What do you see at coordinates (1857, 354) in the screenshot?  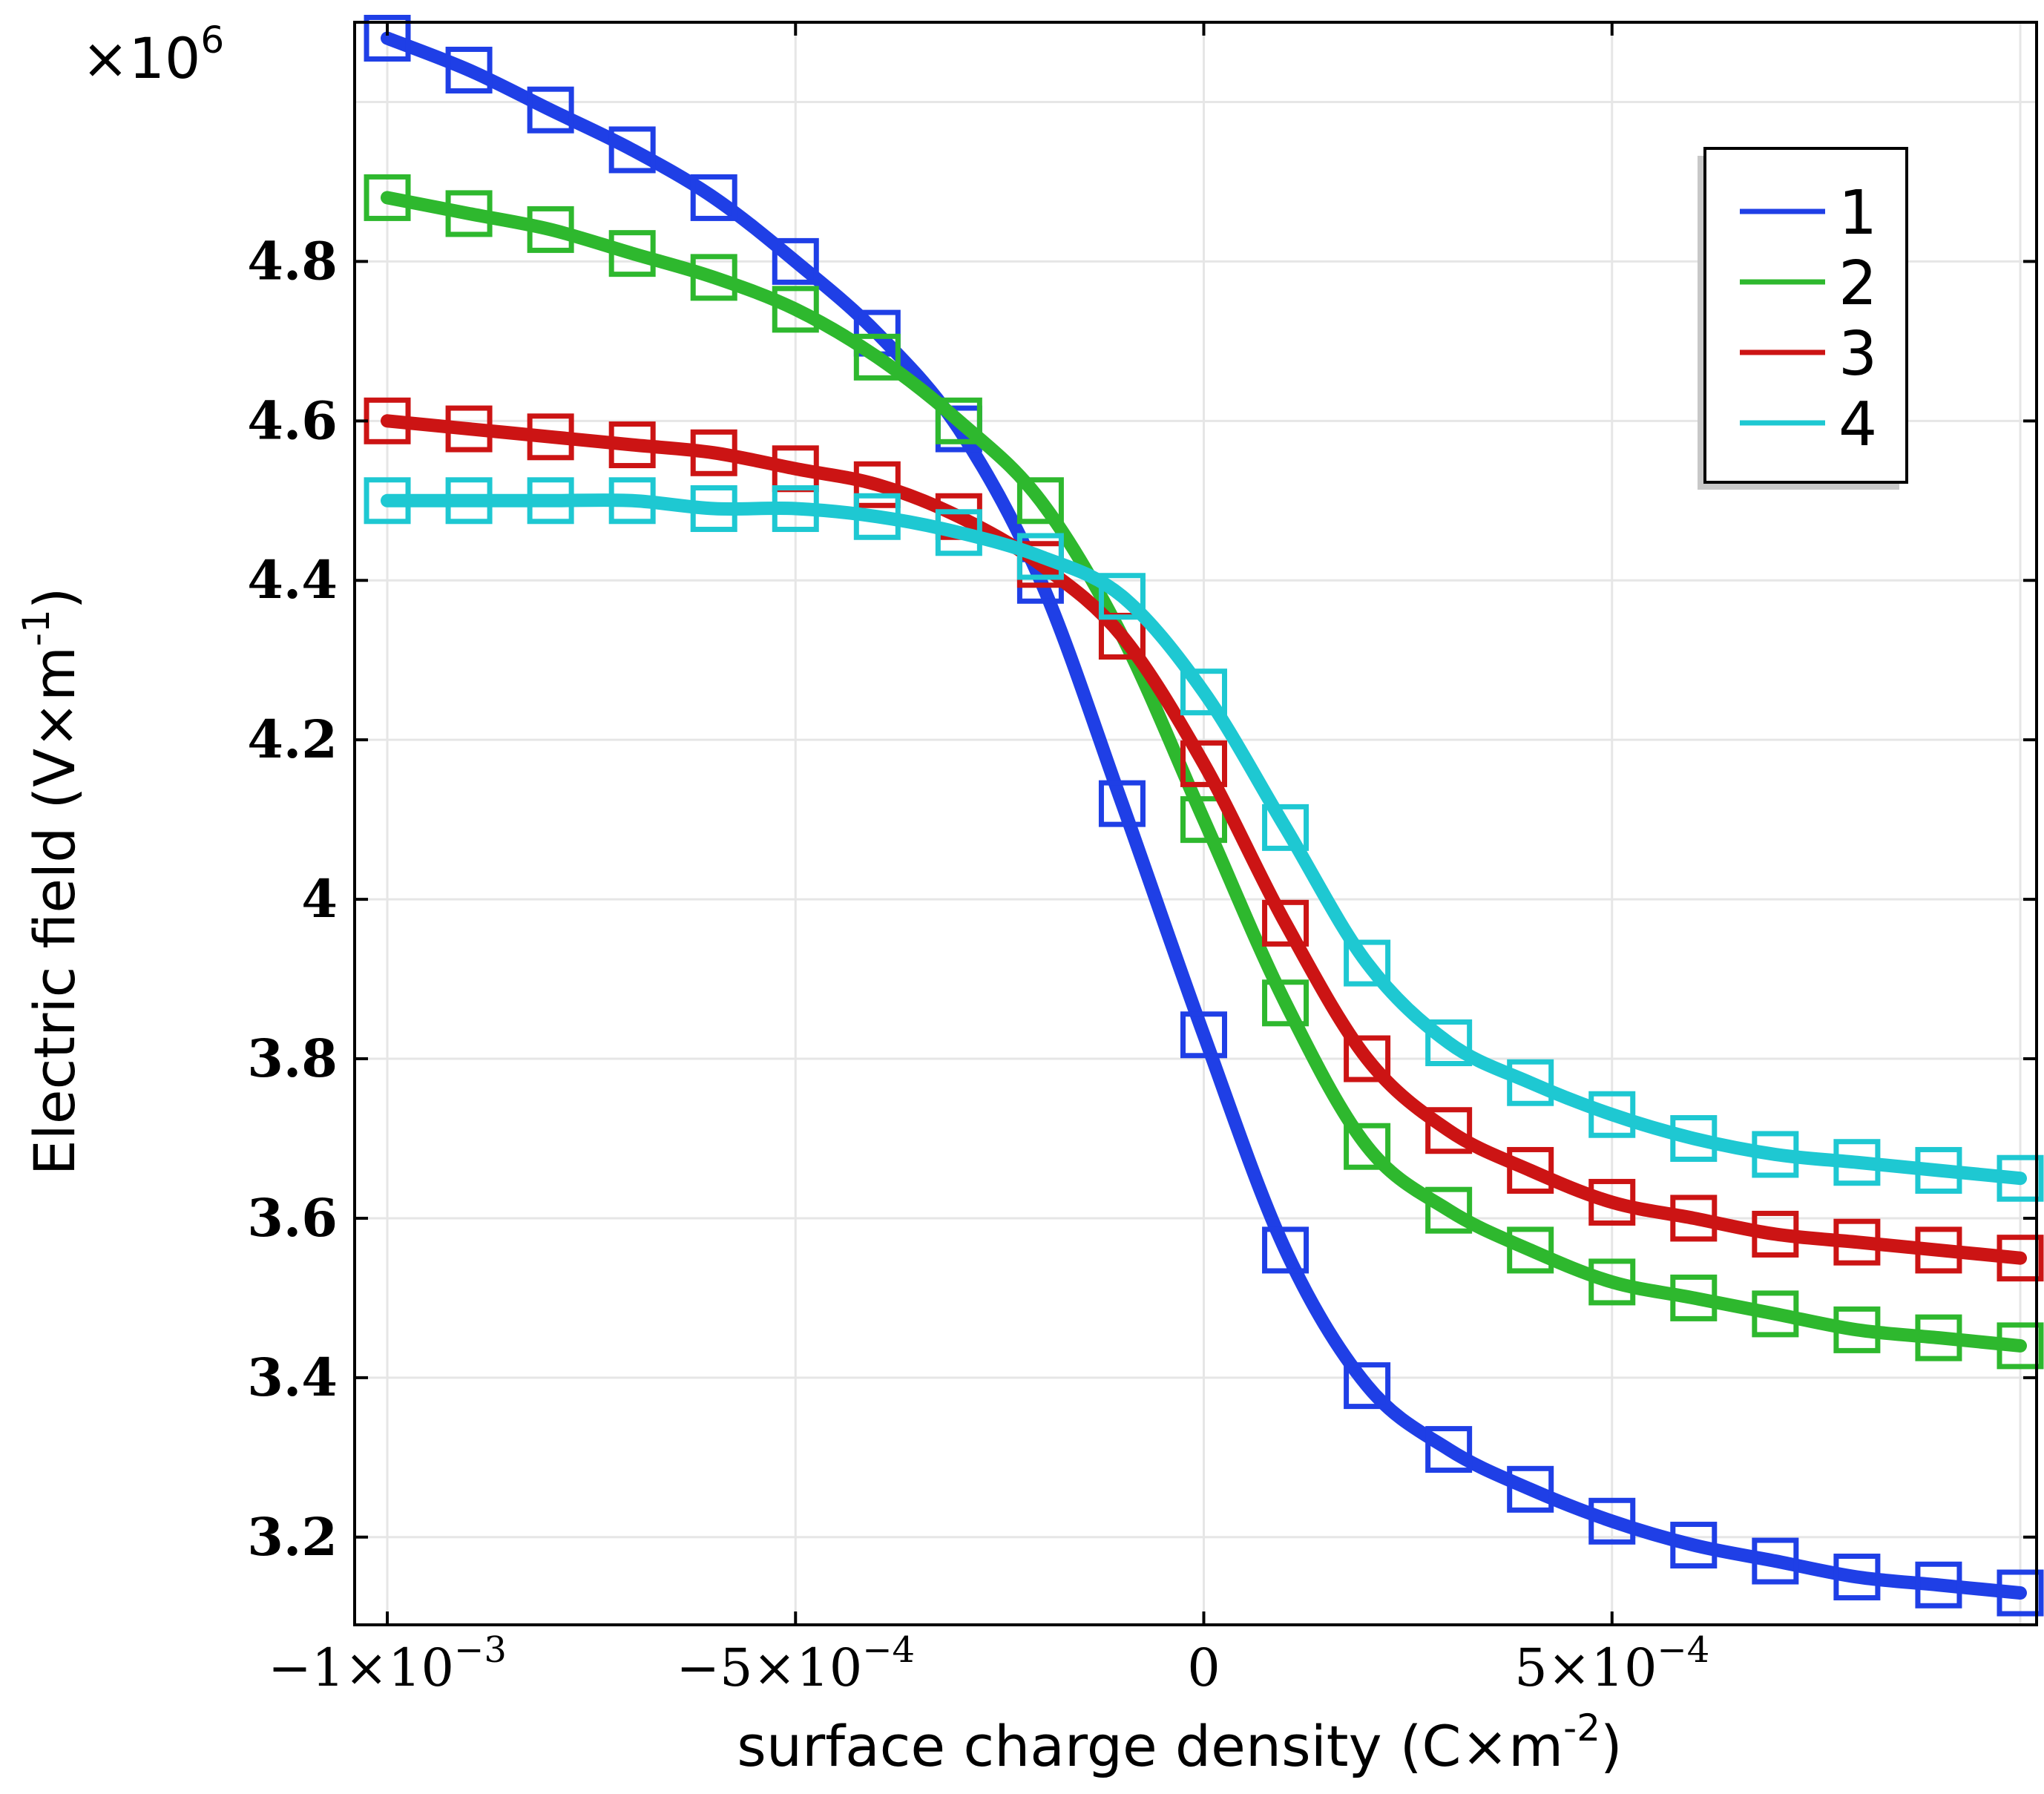 I see `legend-label-3: 3` at bounding box center [1857, 354].